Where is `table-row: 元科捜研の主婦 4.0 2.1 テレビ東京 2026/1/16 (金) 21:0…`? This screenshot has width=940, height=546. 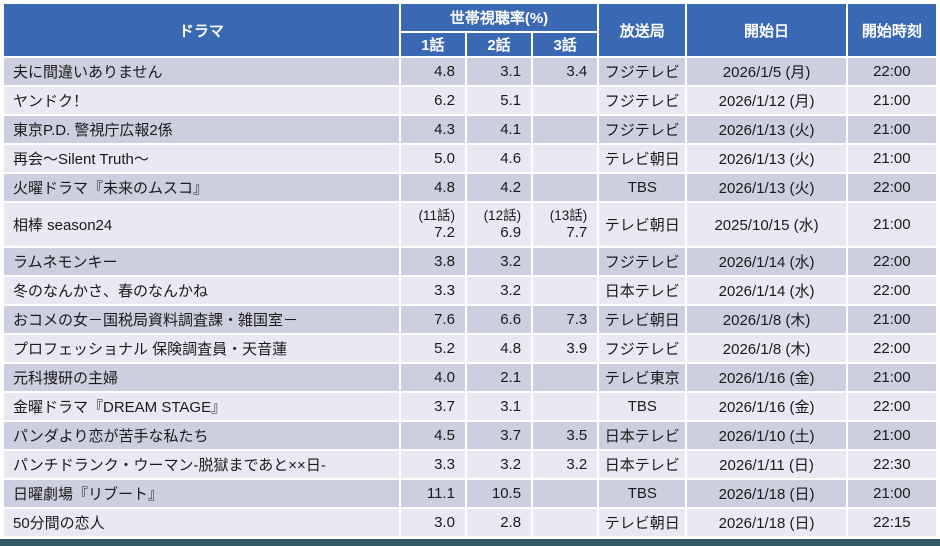
table-row: 元科捜研の主婦 4.0 2.1 テレビ東京 2026/1/16 (金) 21:0… is located at coordinates (470, 377).